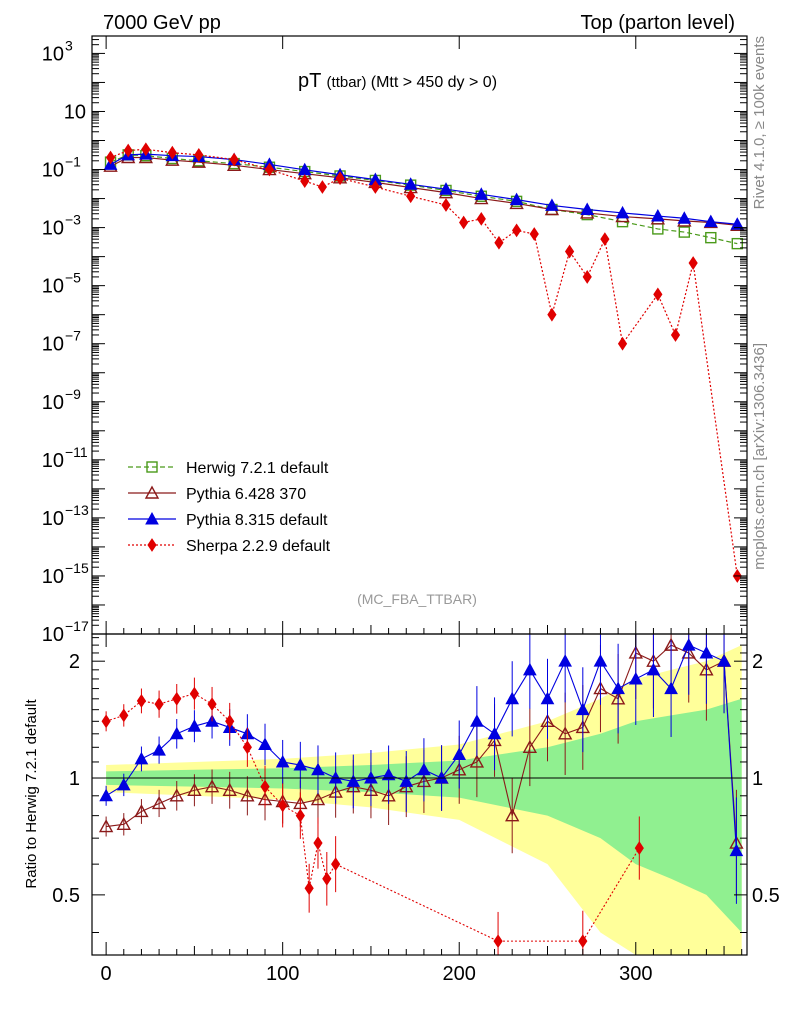 The width and height of the screenshot is (786, 1024). Describe the element at coordinates (434, 82) in the screenshot. I see `plot-title-cut: (Mtt > 450 dy > 0)` at that location.